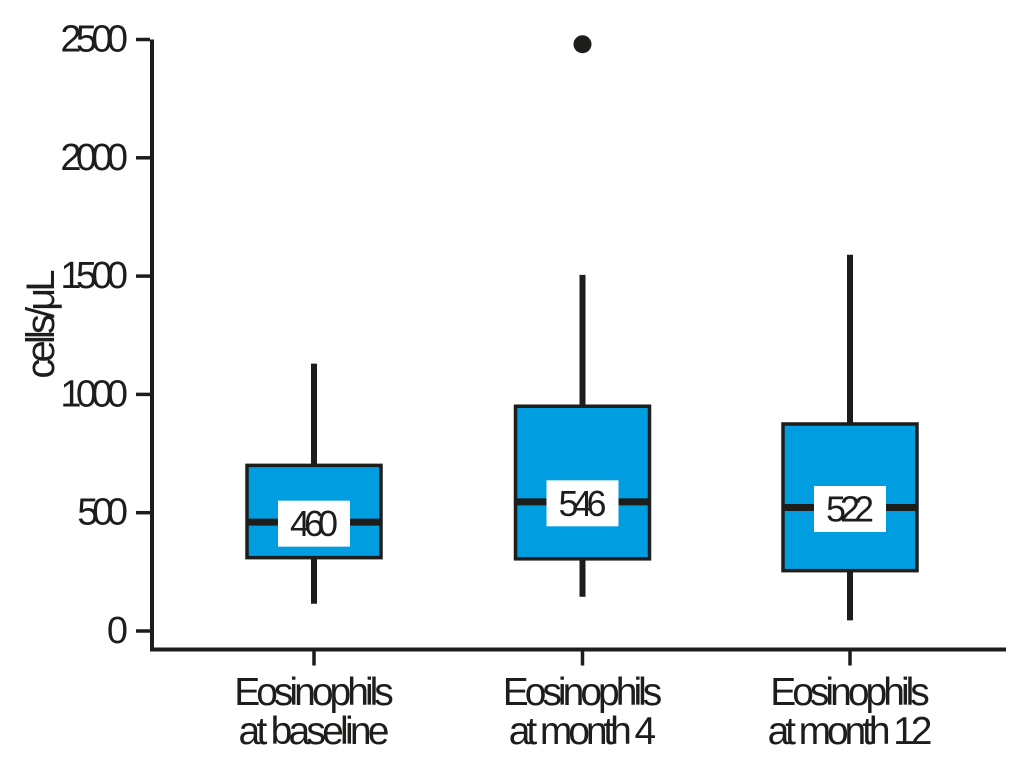  What do you see at coordinates (314, 731) in the screenshot?
I see `x-category-label-line2: at baseline` at bounding box center [314, 731].